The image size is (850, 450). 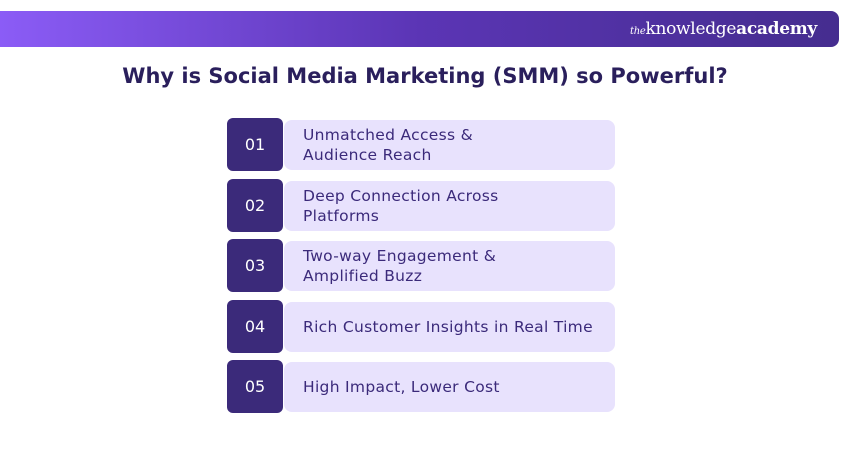 What do you see at coordinates (691, 29) in the screenshot?
I see `logo-name: knowledge` at bounding box center [691, 29].